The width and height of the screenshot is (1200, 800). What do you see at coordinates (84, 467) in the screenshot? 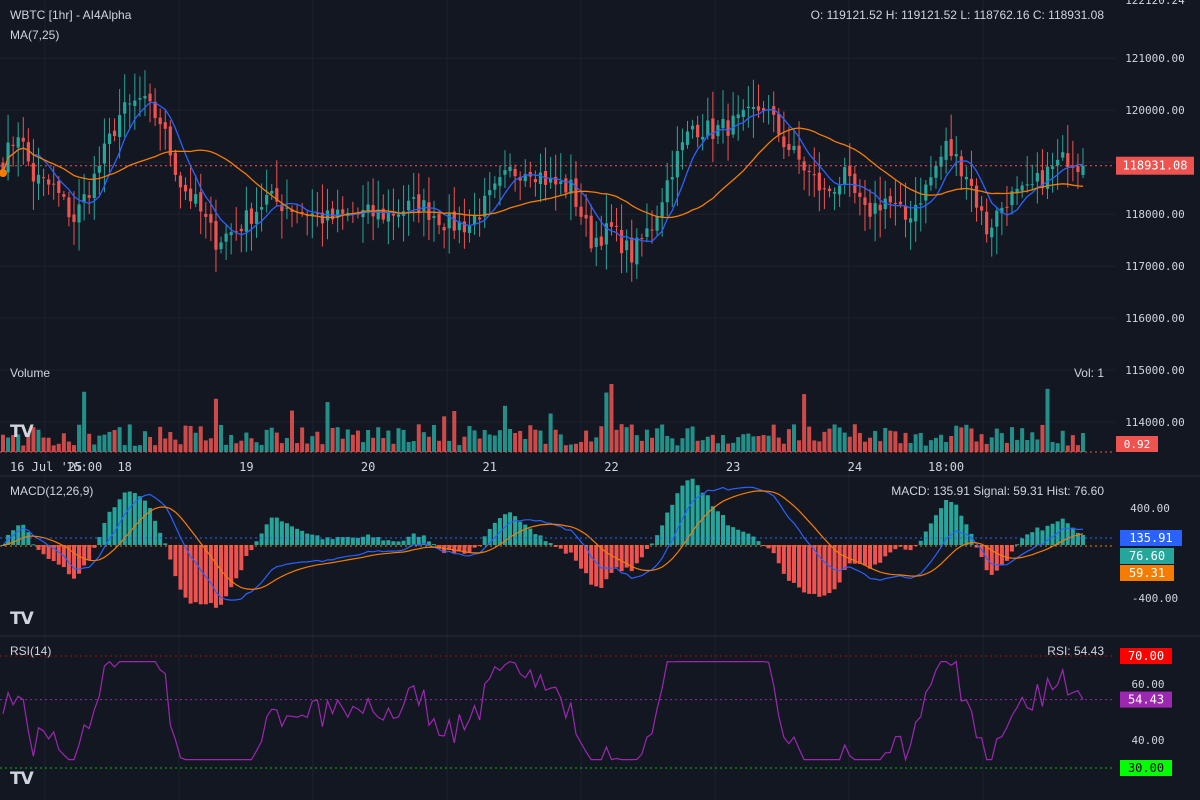
I see `x-axis-label: 16:00` at bounding box center [84, 467].